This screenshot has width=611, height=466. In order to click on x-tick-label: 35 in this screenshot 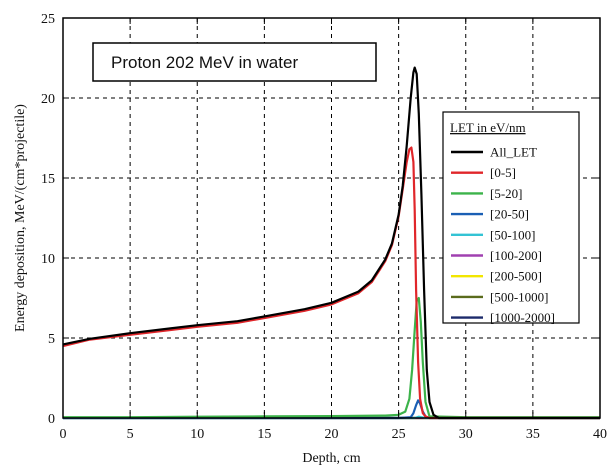, I will do `click(533, 434)`.